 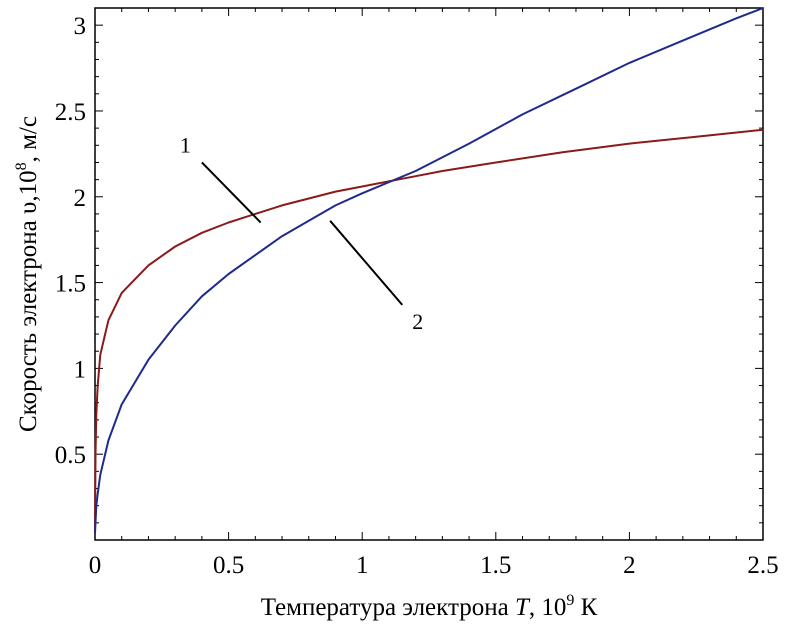 I want to click on x-axis-title: Температура электрона T, 109 К, so click(x=429, y=606).